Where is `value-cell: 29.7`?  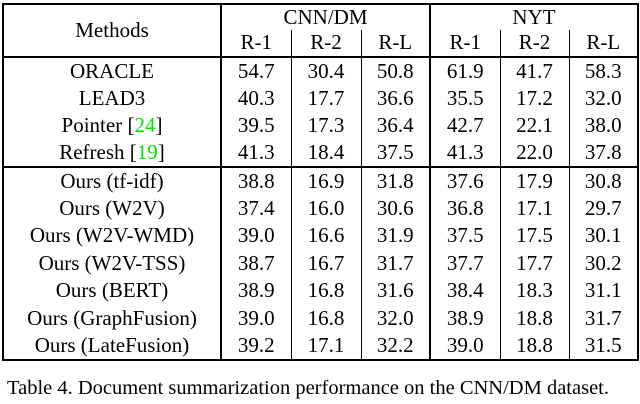
value-cell: 29.7 is located at coordinates (603, 208).